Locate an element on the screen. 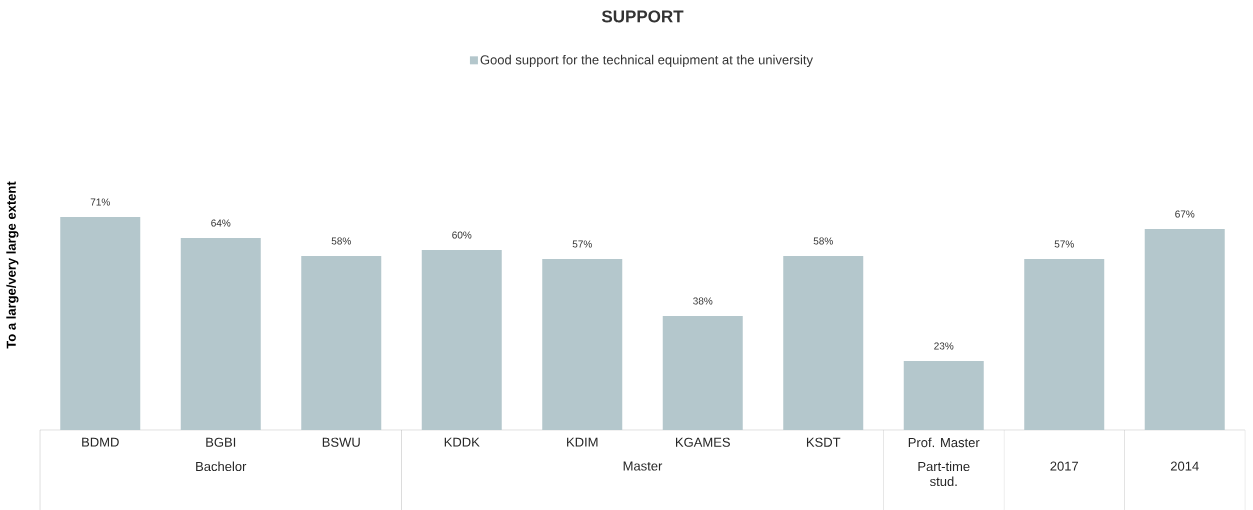 Image resolution: width=1253 pixels, height=510 pixels. x-tick-label: KDDK is located at coordinates (462, 442).